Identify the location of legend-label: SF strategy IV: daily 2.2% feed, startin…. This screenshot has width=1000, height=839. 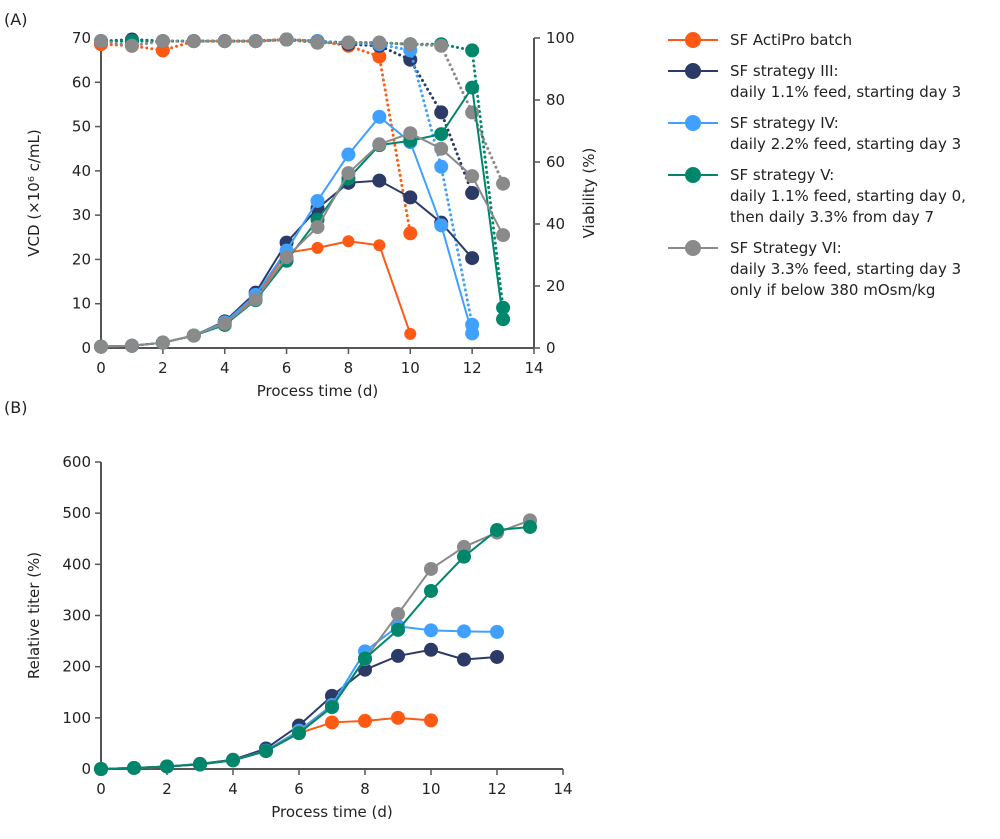
(846, 133).